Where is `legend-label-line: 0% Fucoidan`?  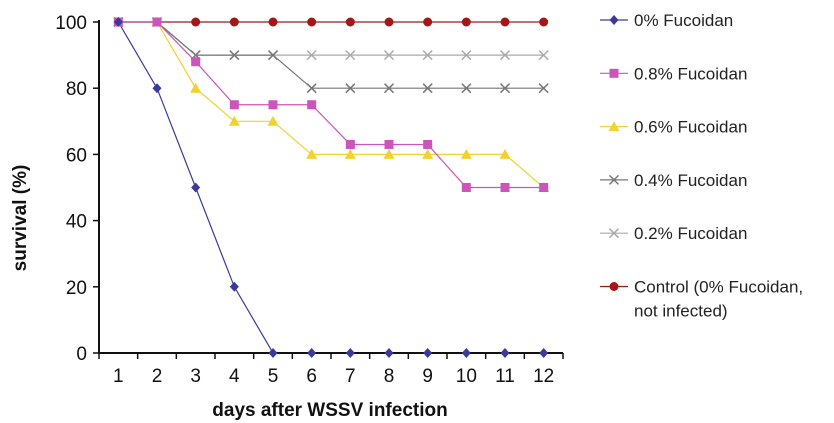 legend-label-line: 0% Fucoidan is located at coordinates (683, 20).